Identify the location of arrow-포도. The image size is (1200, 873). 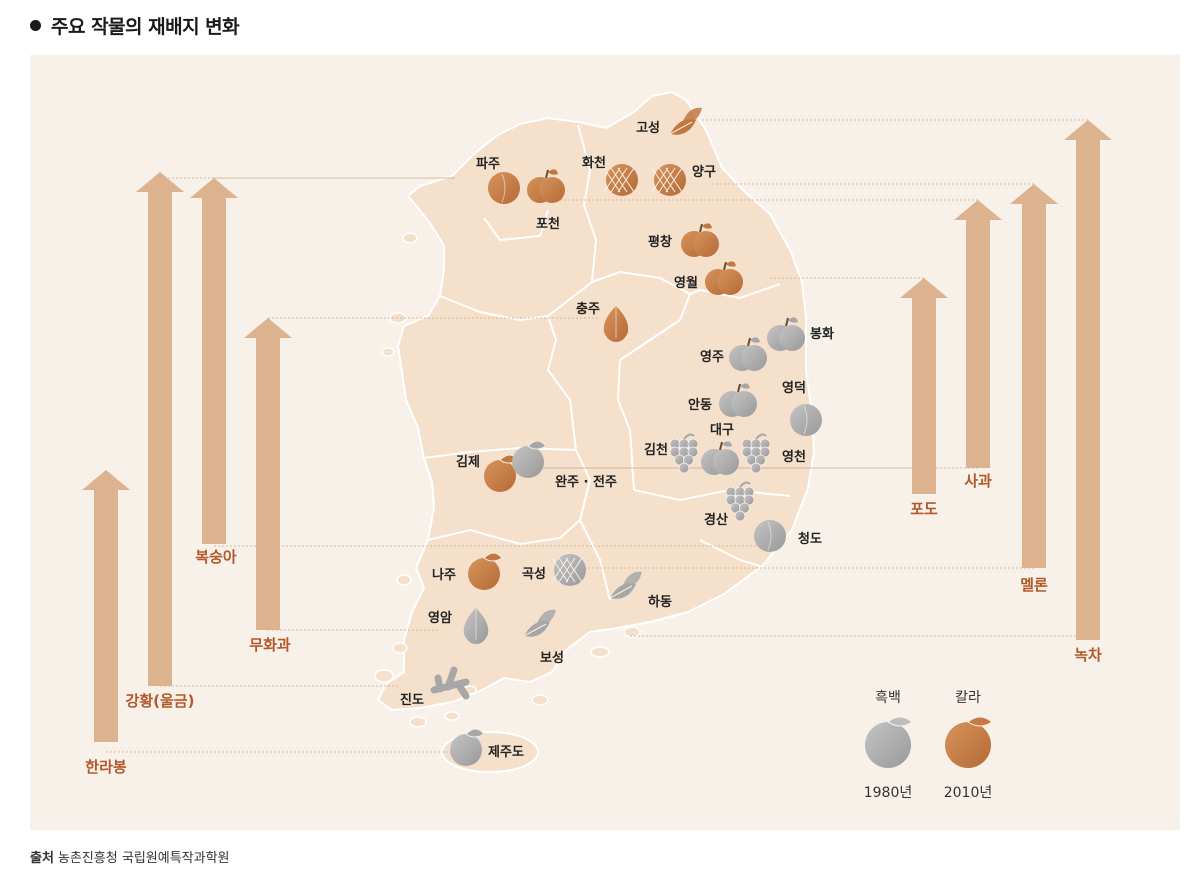
(924, 386).